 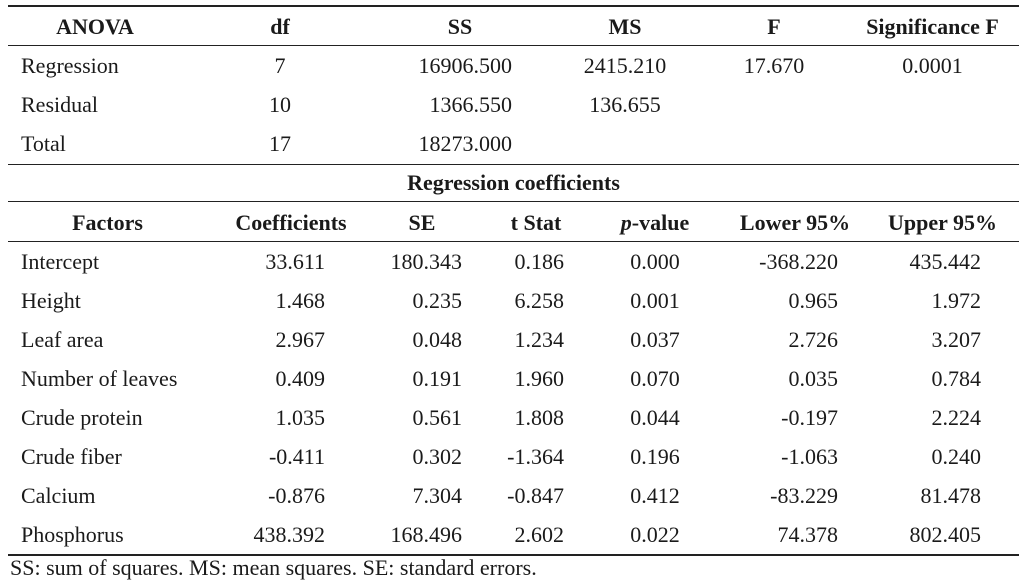 I want to click on anova-row-sig: 0.0001, so click(x=932, y=65).